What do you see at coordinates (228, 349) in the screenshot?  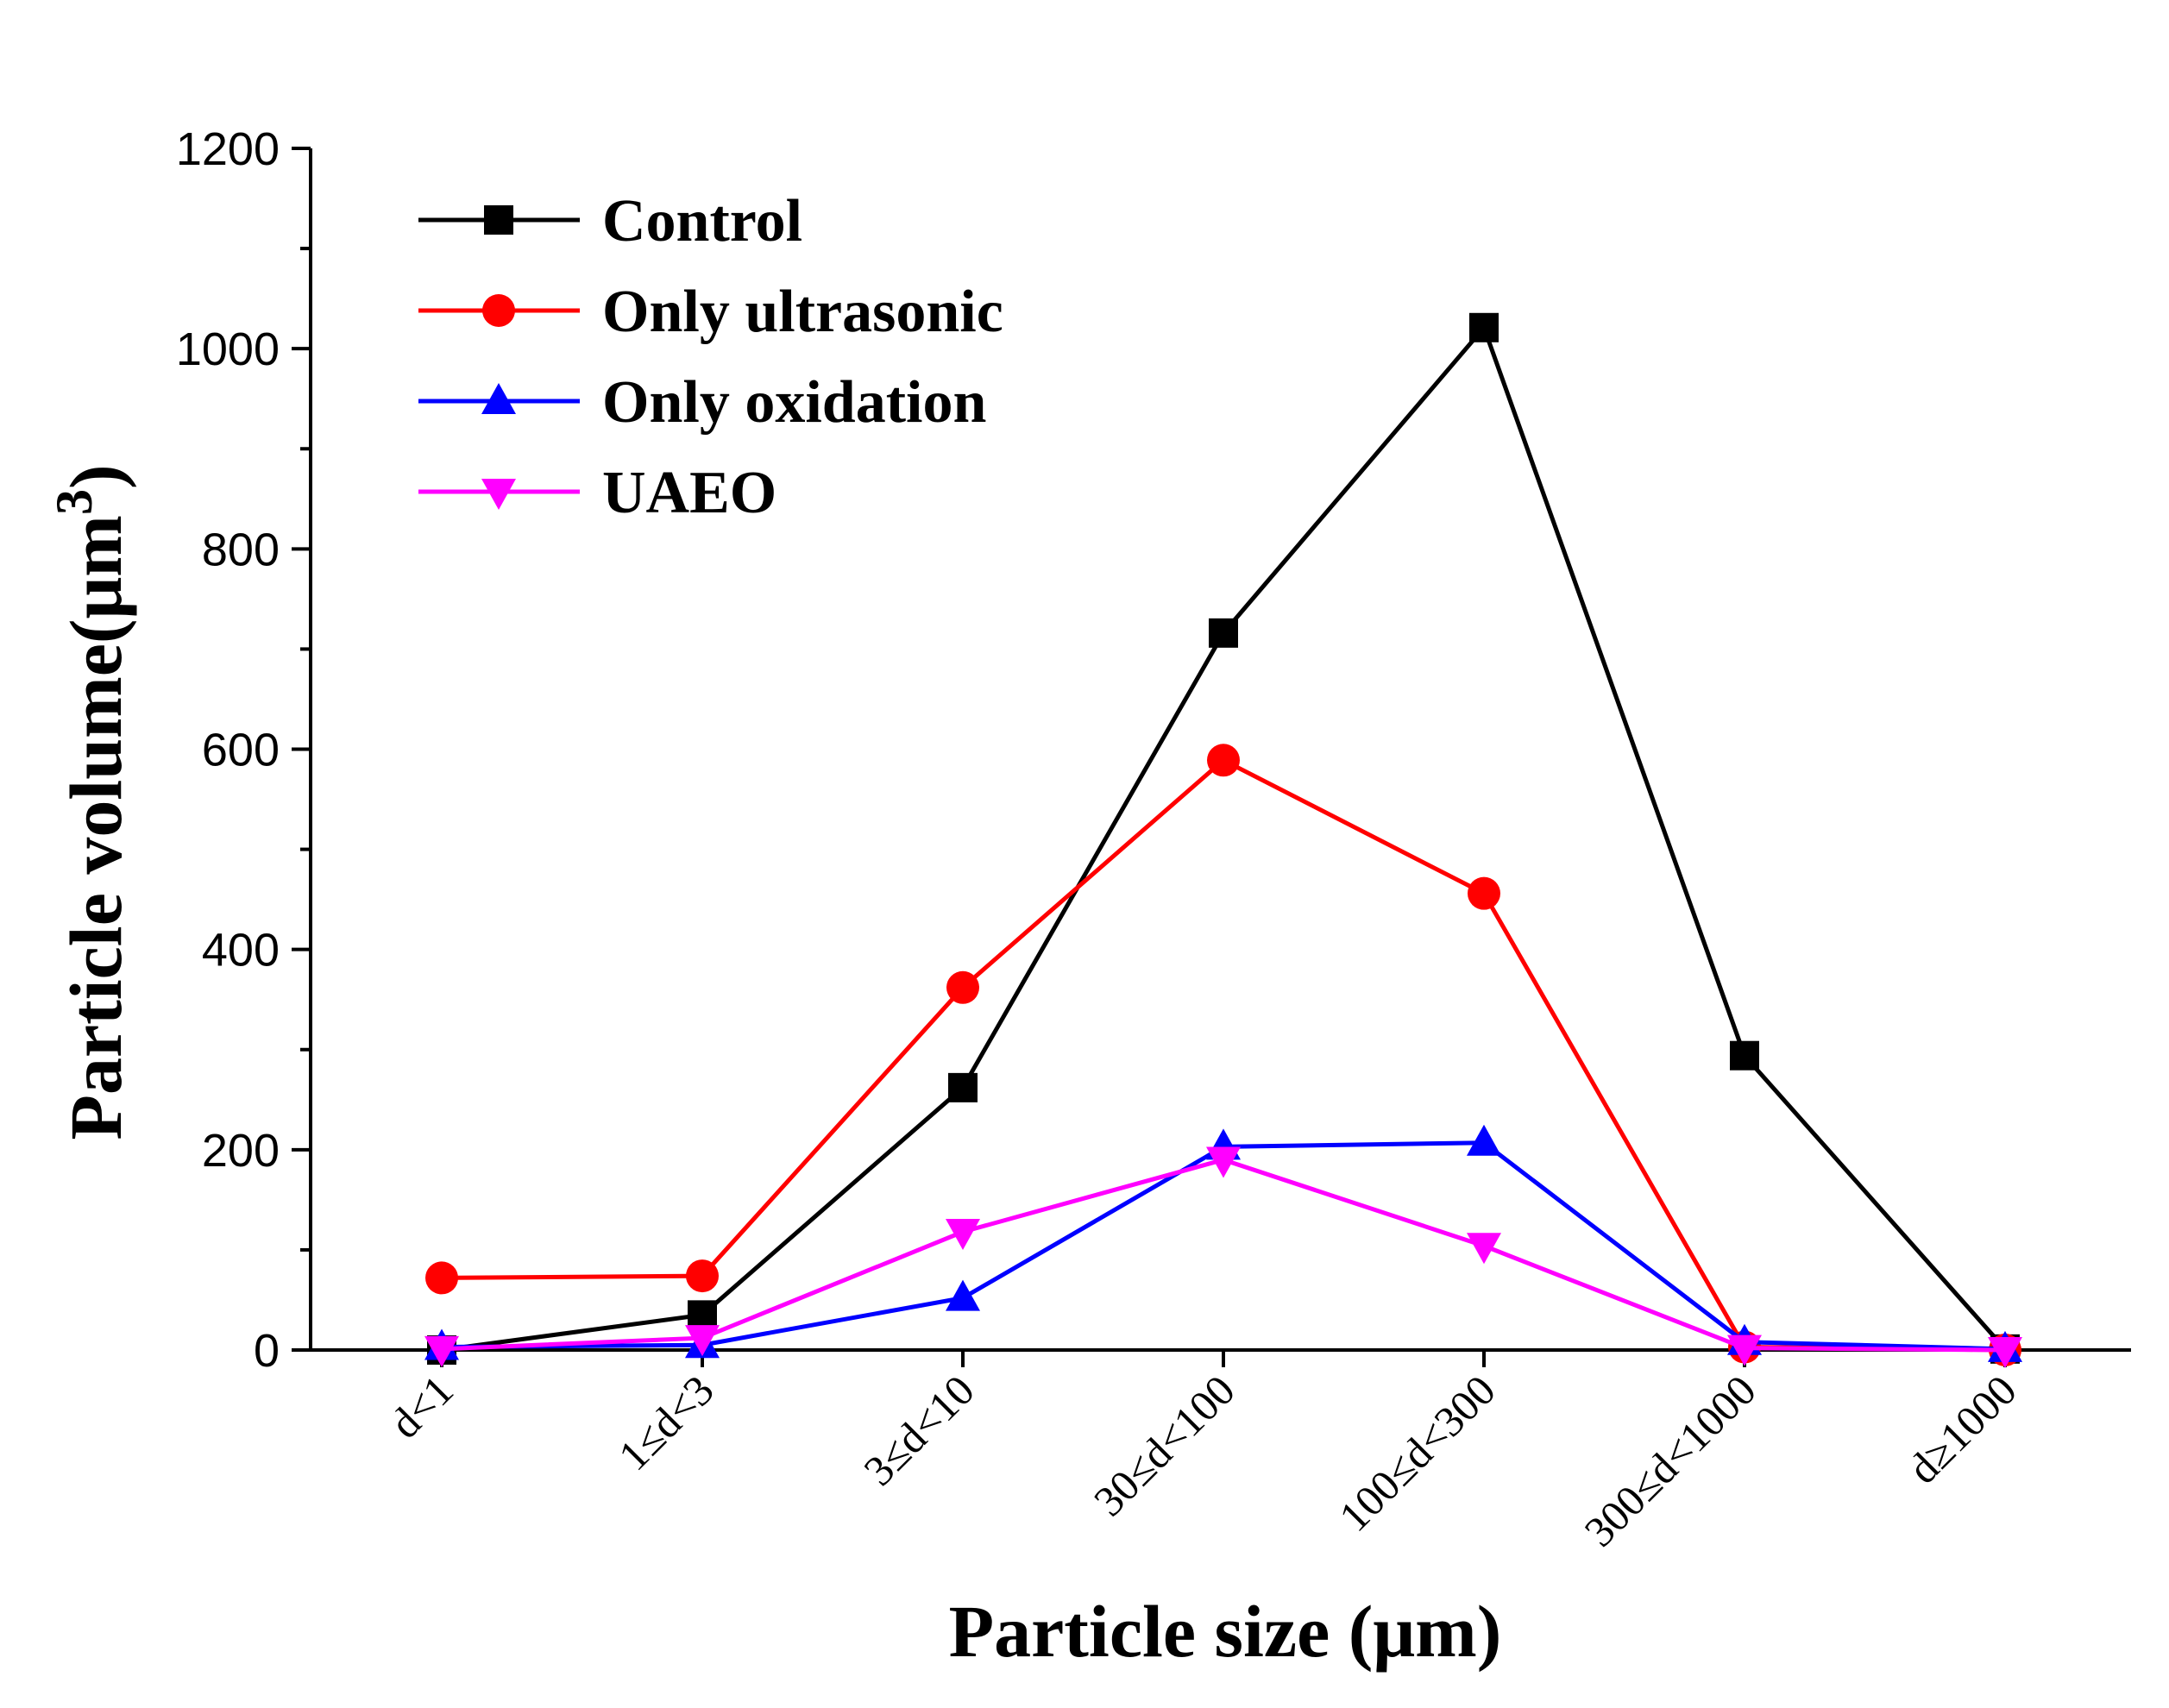 I see `y-tick-label: 1000` at bounding box center [228, 349].